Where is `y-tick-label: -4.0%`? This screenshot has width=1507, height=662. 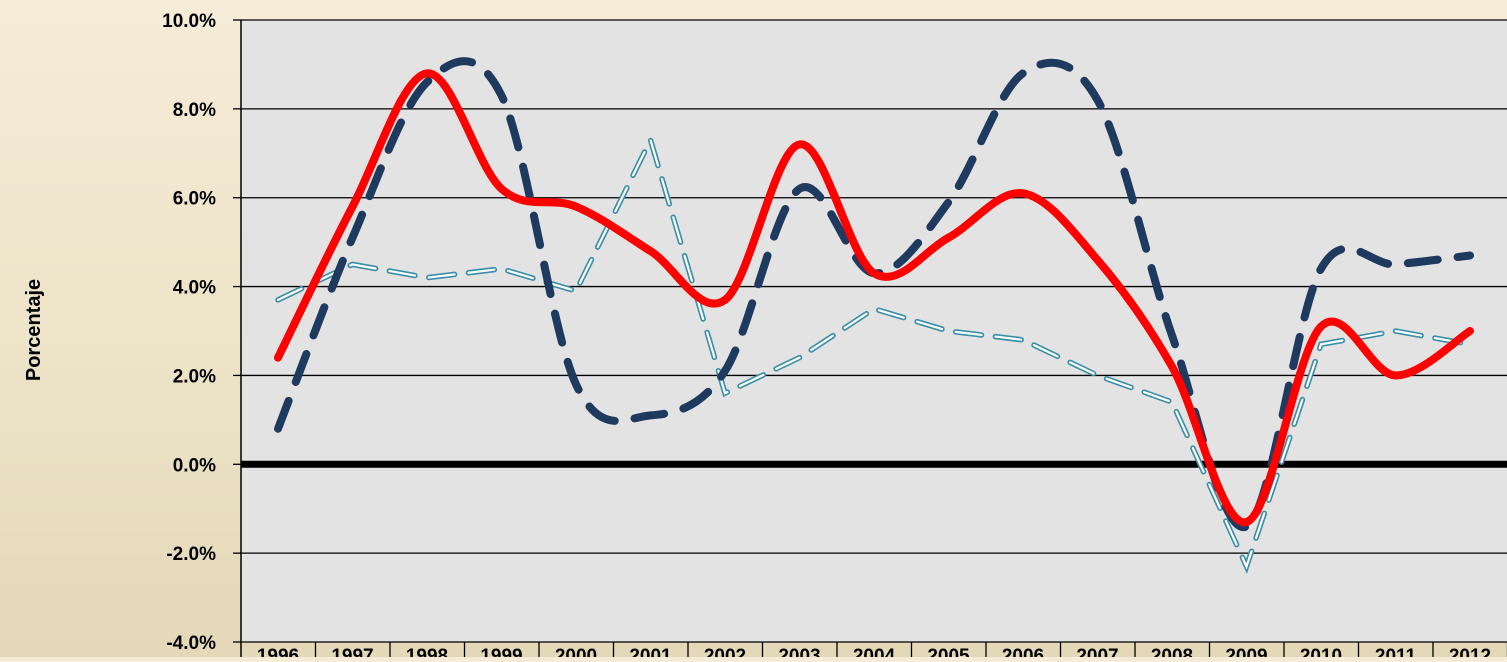 y-tick-label: -4.0% is located at coordinates (191, 643).